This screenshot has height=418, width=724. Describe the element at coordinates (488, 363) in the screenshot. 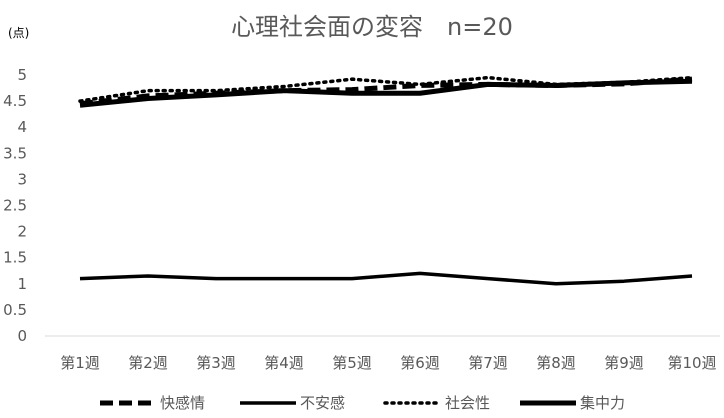

I see `x-tick-label: 第7週` at that location.